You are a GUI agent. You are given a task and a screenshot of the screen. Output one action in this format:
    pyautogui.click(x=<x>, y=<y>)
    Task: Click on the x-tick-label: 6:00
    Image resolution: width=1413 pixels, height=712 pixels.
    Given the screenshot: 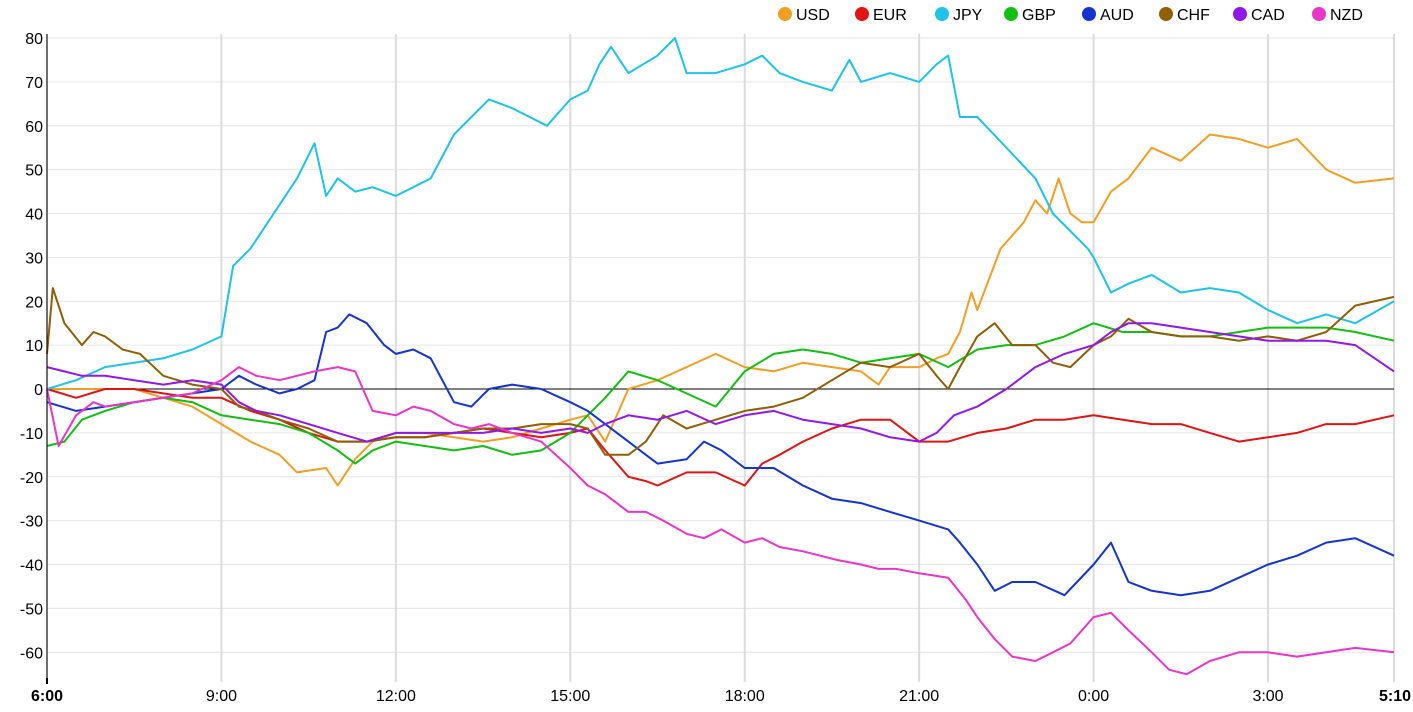 What is the action you would take?
    pyautogui.click(x=47, y=696)
    